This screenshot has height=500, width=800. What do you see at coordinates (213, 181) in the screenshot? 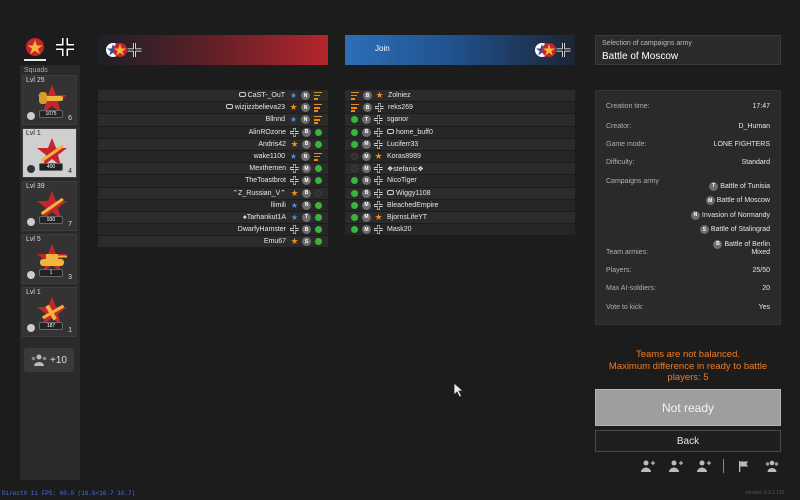
I see `player-row: TheToastbrot M` at bounding box center [213, 181].